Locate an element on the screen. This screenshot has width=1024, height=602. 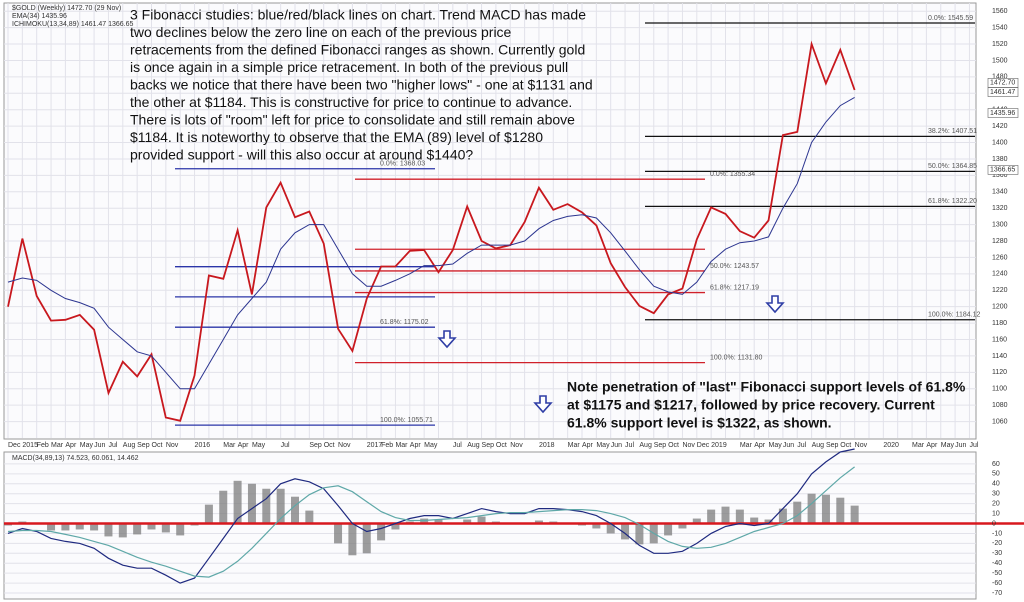
y-tick-label: 30 is located at coordinates (996, 494).